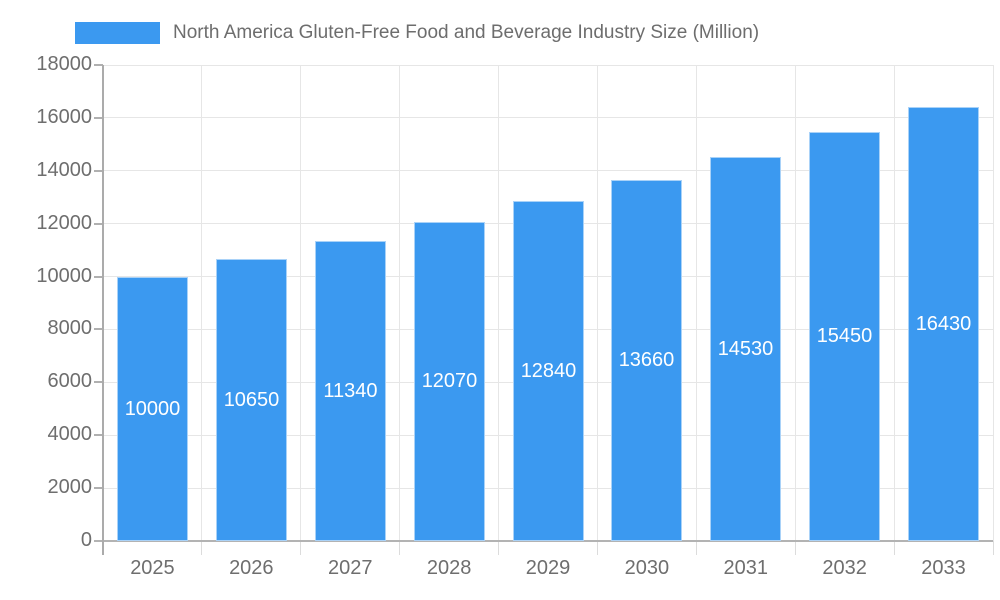 The height and width of the screenshot is (600, 1000). I want to click on y-axis-tick-label: 8000, so click(70, 328).